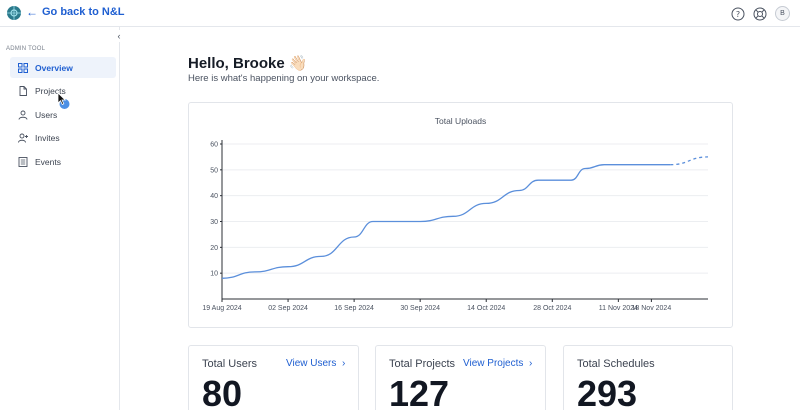 This screenshot has height=410, width=800. Describe the element at coordinates (221, 308) in the screenshot. I see `x-tick-label: 19 Aug 2024` at that location.